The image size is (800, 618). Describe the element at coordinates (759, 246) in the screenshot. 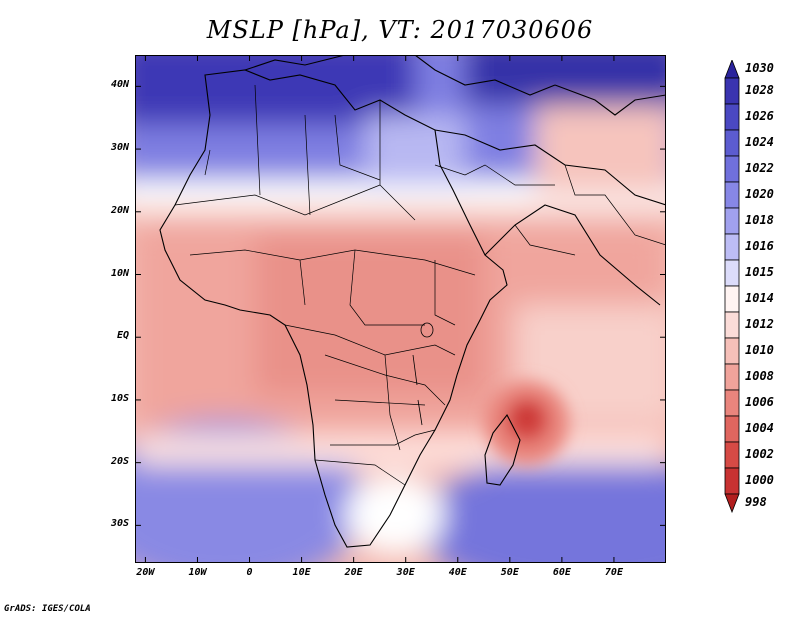

I see `colorbar-level-label: 1016` at that location.